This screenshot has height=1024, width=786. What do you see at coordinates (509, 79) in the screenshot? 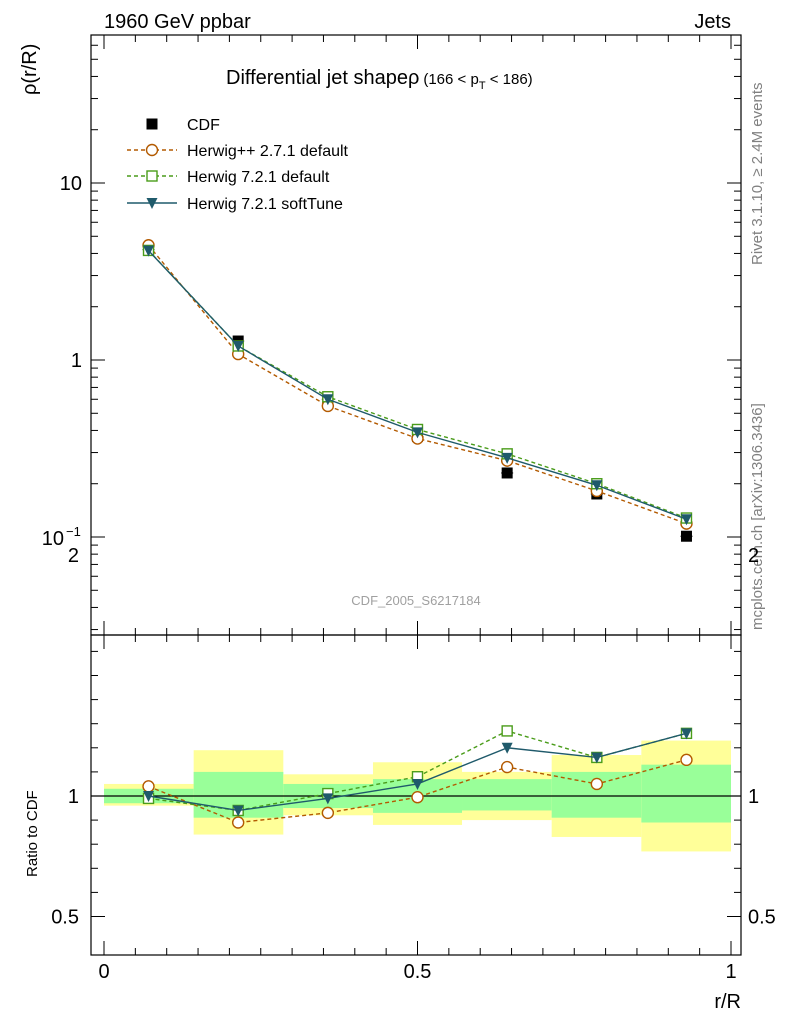
I see `chart-title-cut-end: < 186)` at bounding box center [509, 79].